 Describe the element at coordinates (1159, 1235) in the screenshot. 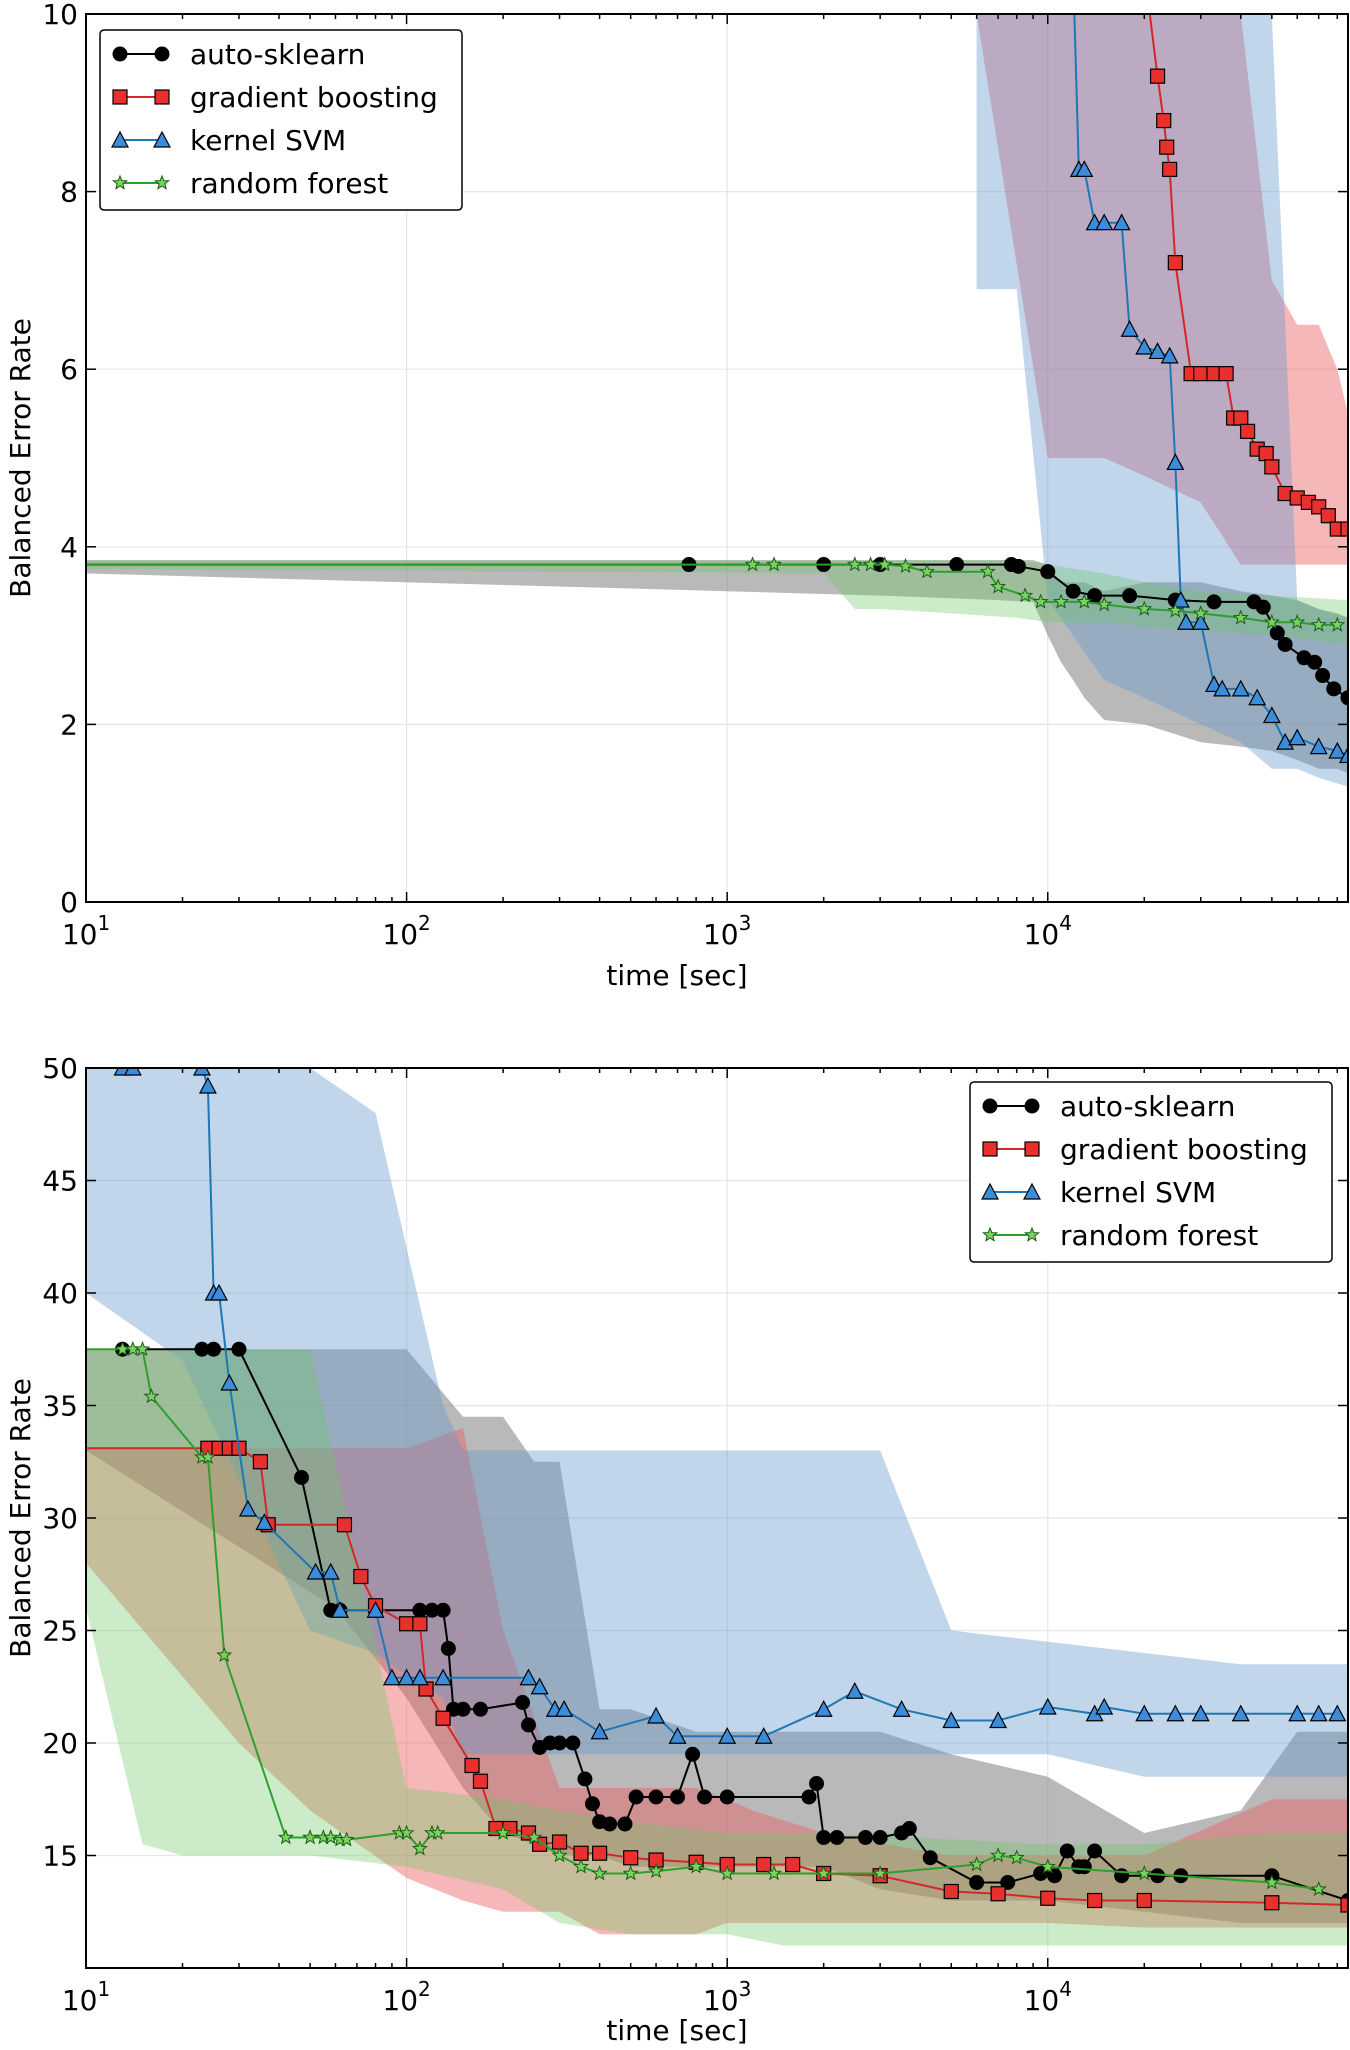

I see `legend-label: random forest` at that location.